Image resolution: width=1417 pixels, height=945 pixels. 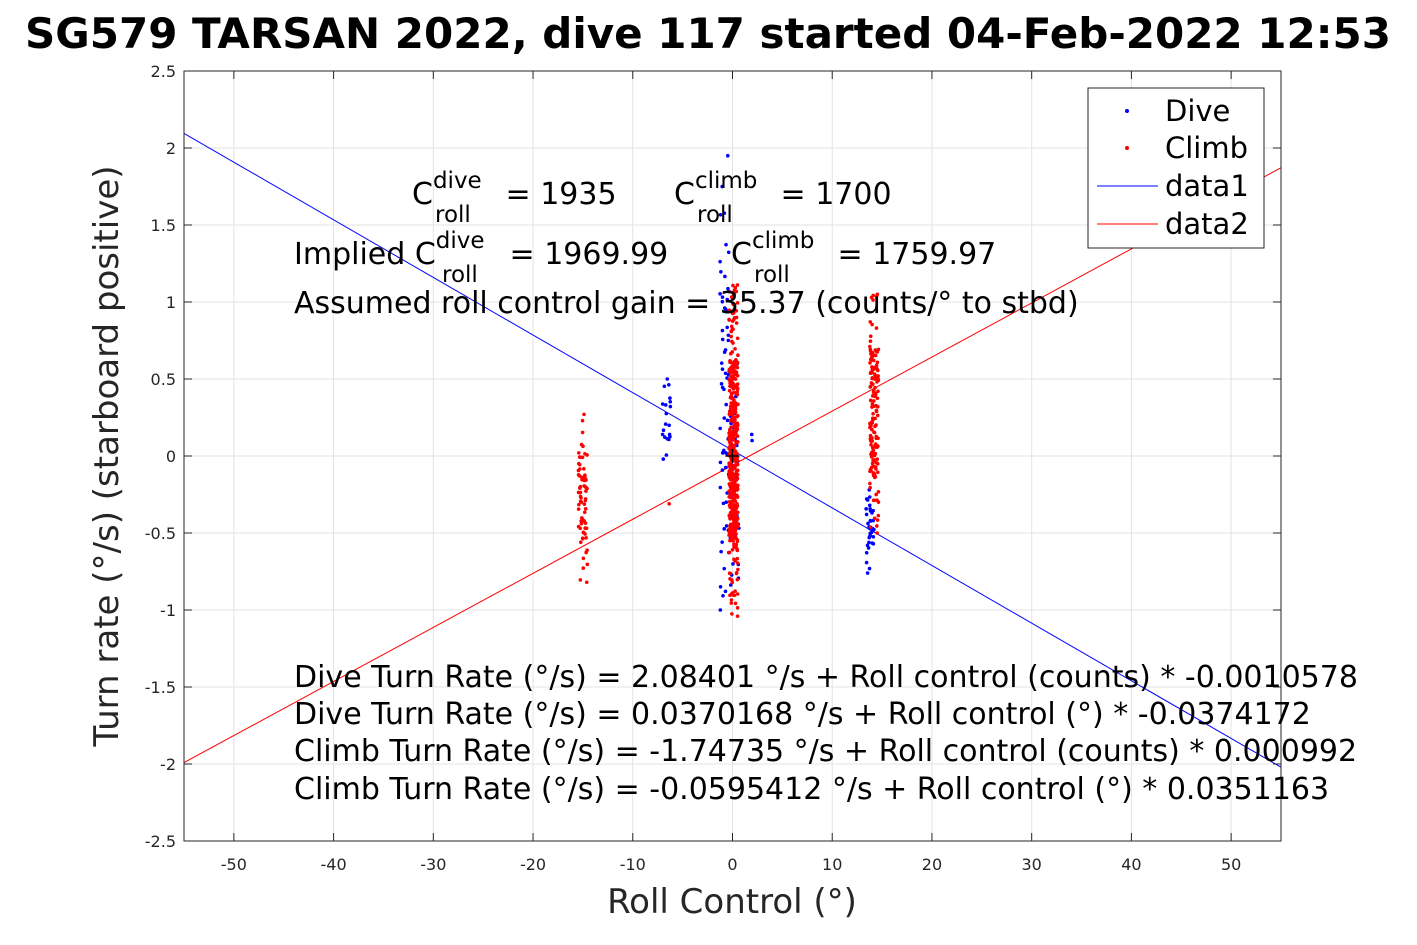 I want to click on implied-climb-value: = 1759.97, so click(x=912, y=254).